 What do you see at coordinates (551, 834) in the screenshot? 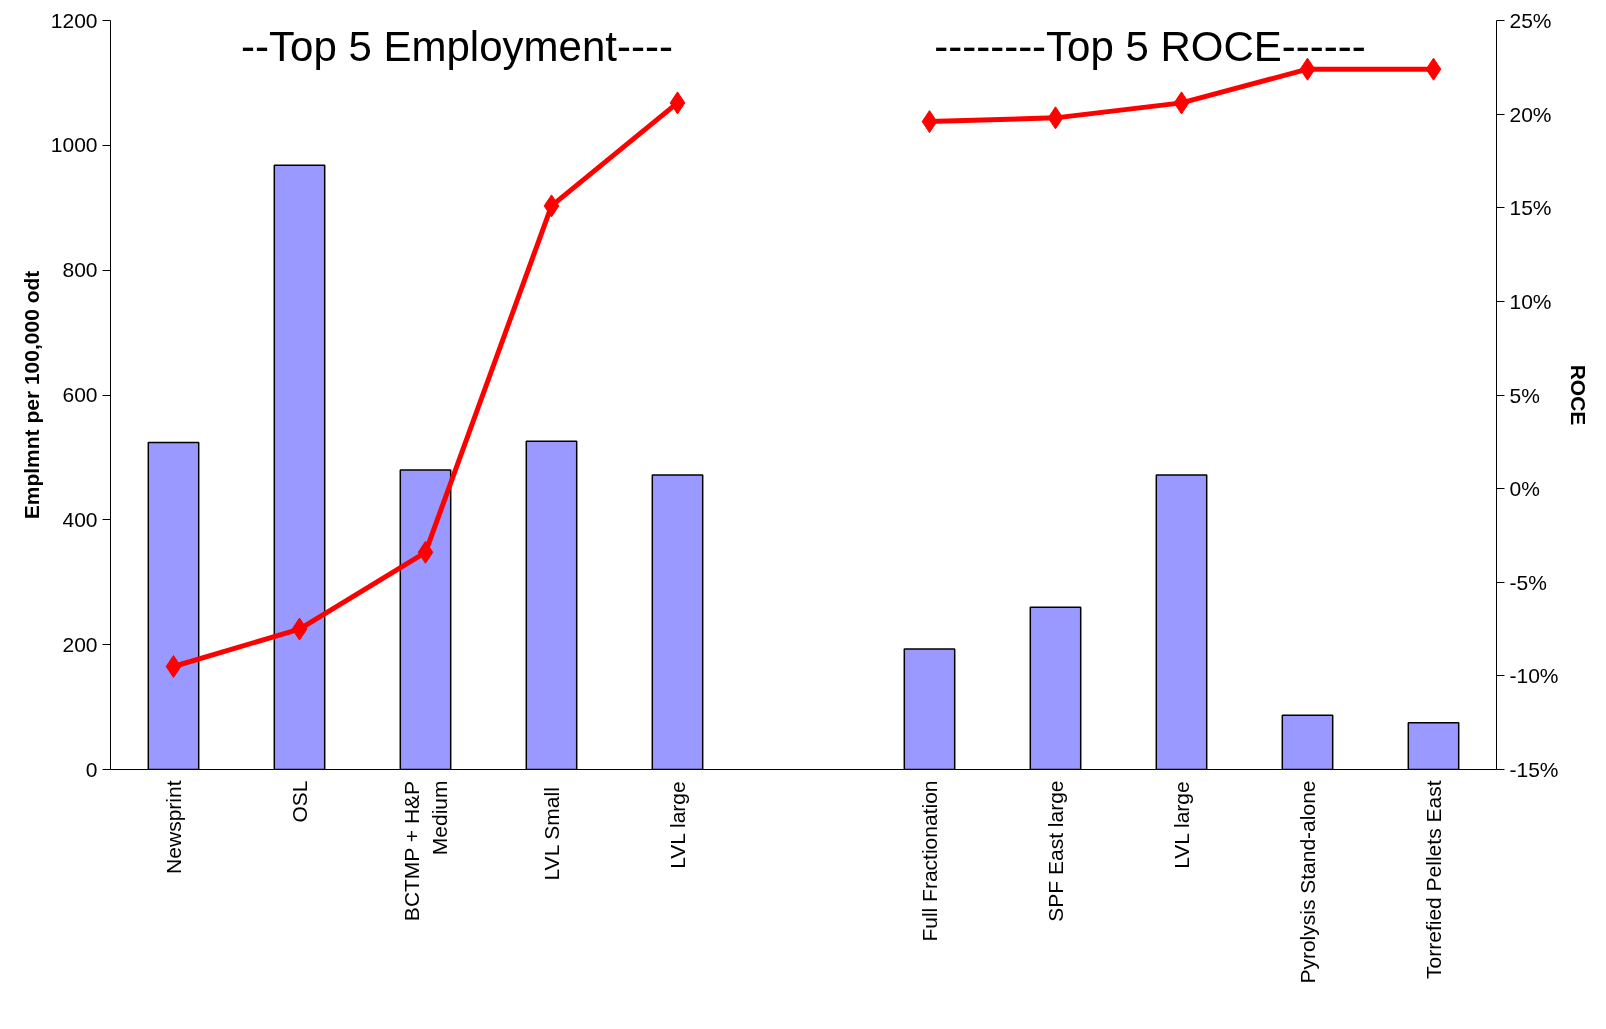
I see `x-tick-label: LVL Small` at bounding box center [551, 834].